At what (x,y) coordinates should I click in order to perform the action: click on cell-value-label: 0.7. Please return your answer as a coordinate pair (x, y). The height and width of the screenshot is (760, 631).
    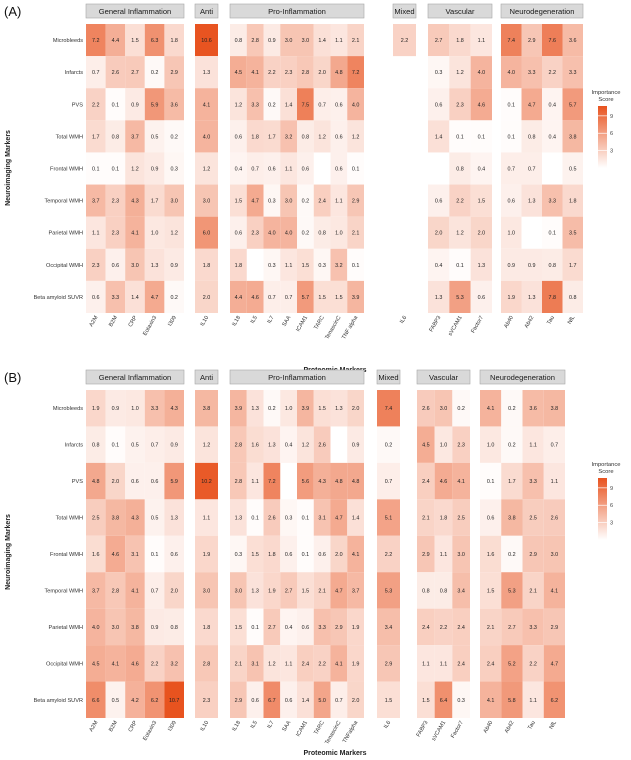
    Looking at the image, I should click on (155, 591).